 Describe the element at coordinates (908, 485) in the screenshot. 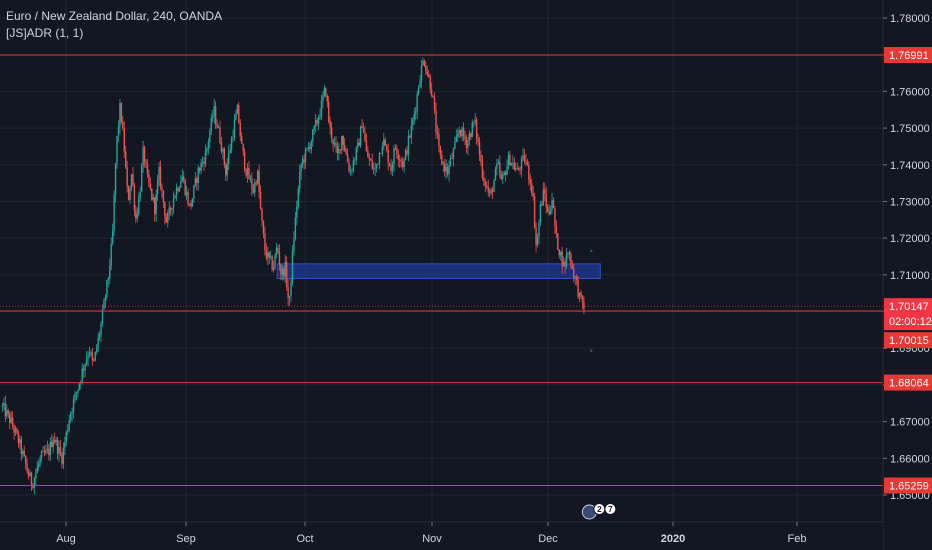

I see `level-price-tag: 1.65259` at that location.